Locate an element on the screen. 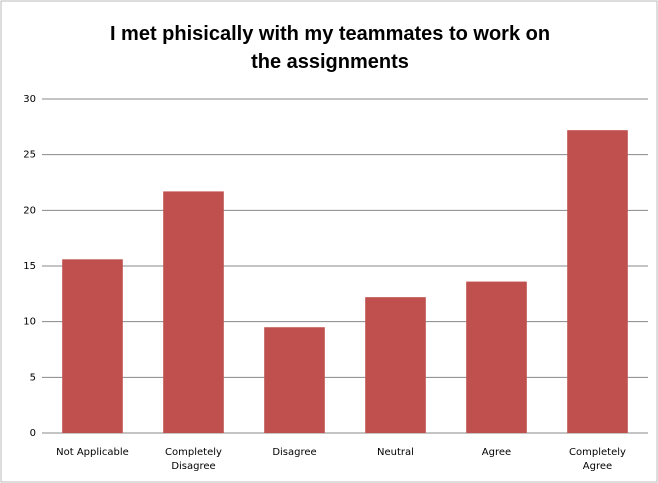 The height and width of the screenshot is (483, 658). x-tick-label: Disagree is located at coordinates (294, 452).